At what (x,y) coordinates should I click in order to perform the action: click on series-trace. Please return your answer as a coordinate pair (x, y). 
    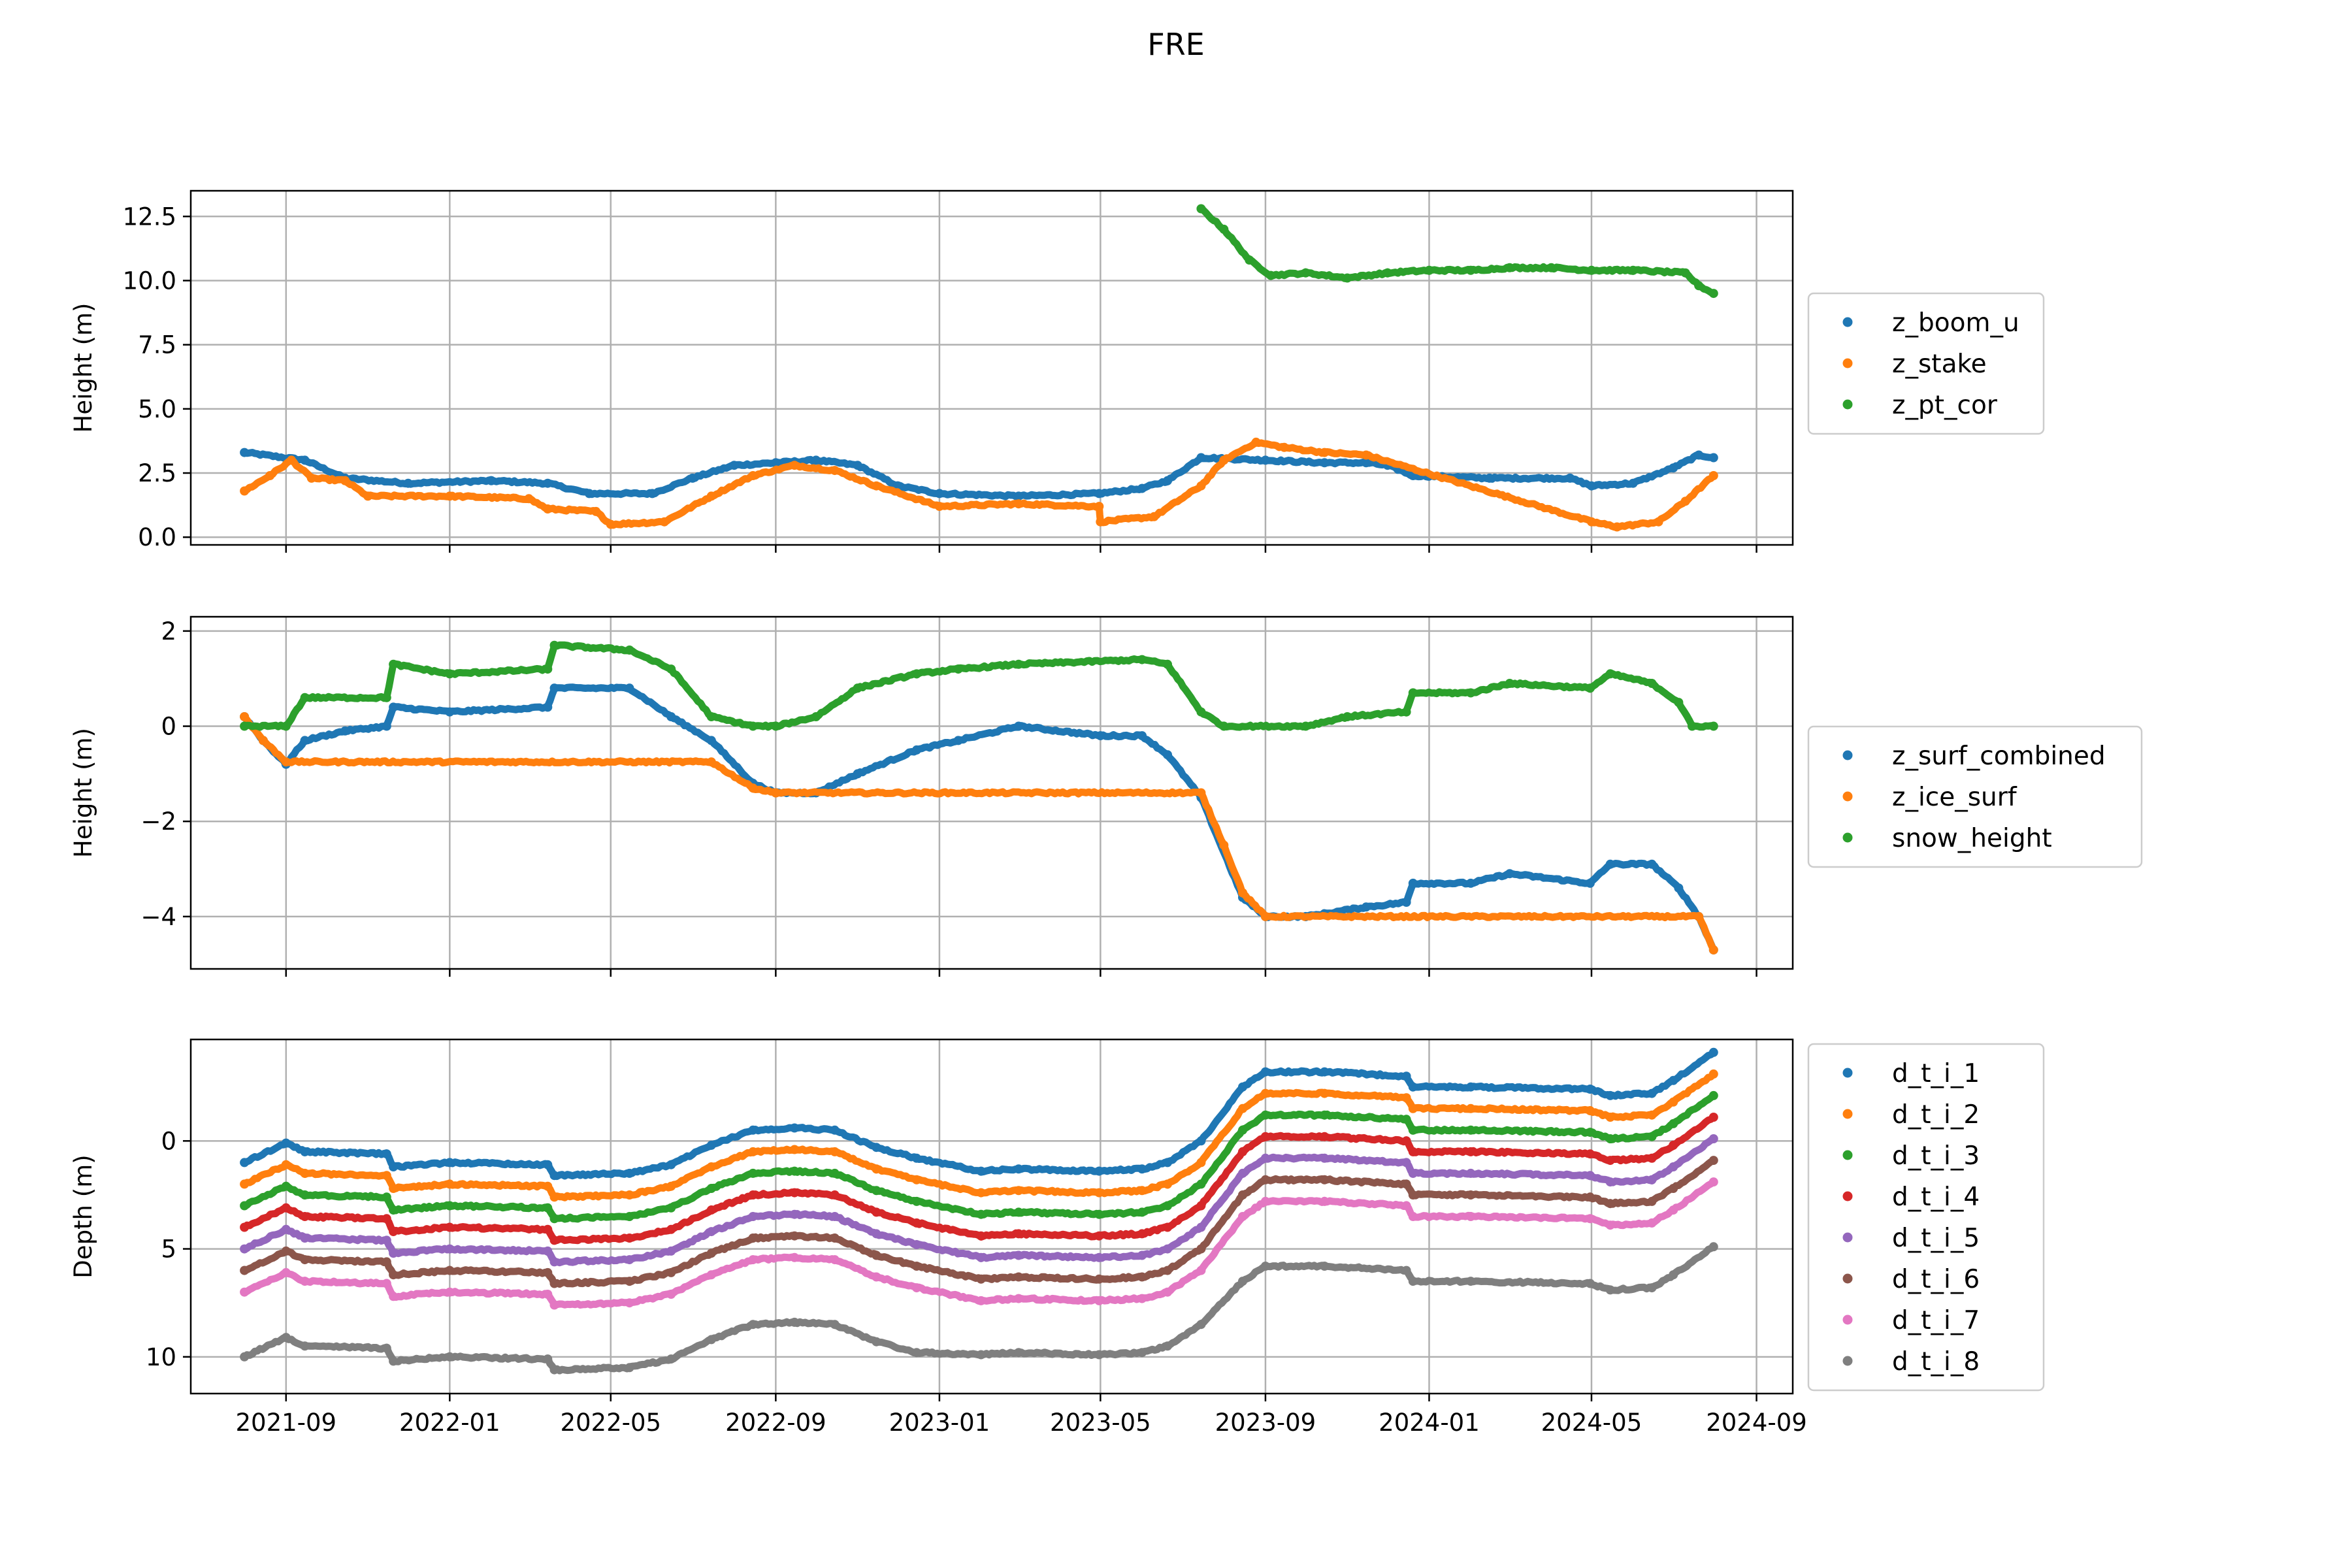
    Looking at the image, I should click on (979, 833).